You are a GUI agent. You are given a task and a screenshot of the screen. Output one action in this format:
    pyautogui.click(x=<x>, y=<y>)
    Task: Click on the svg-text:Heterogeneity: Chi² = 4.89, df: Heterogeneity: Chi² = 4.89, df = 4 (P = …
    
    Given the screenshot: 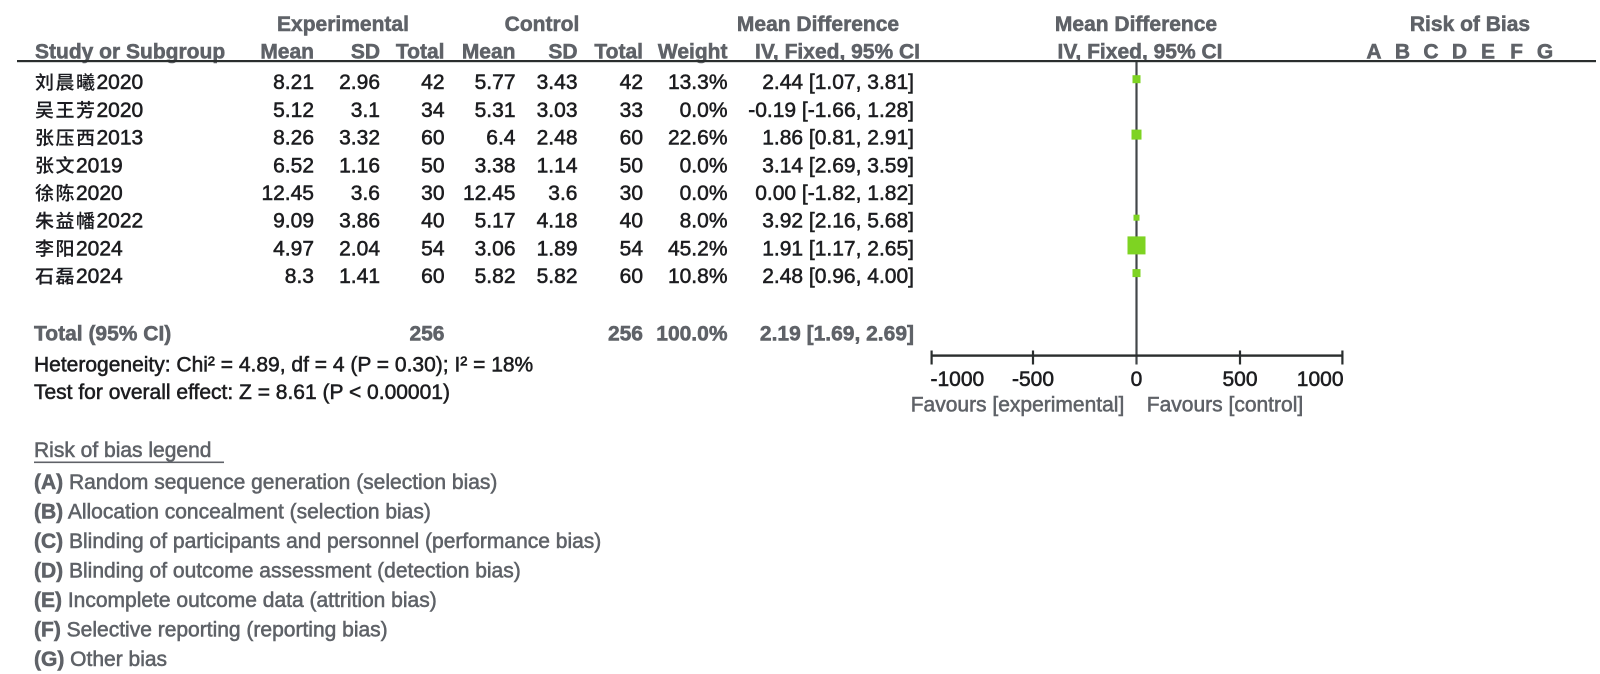 What is the action you would take?
    pyautogui.click(x=283, y=364)
    